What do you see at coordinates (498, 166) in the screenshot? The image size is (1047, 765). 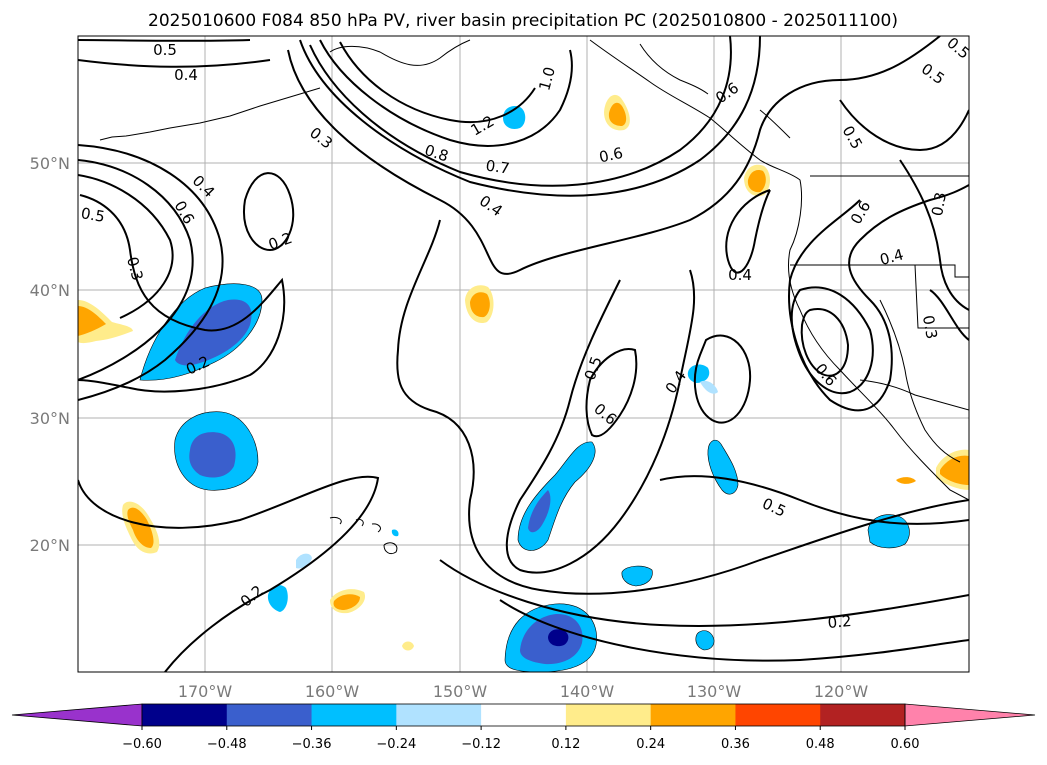 I see `contour-label: 0.7` at bounding box center [498, 166].